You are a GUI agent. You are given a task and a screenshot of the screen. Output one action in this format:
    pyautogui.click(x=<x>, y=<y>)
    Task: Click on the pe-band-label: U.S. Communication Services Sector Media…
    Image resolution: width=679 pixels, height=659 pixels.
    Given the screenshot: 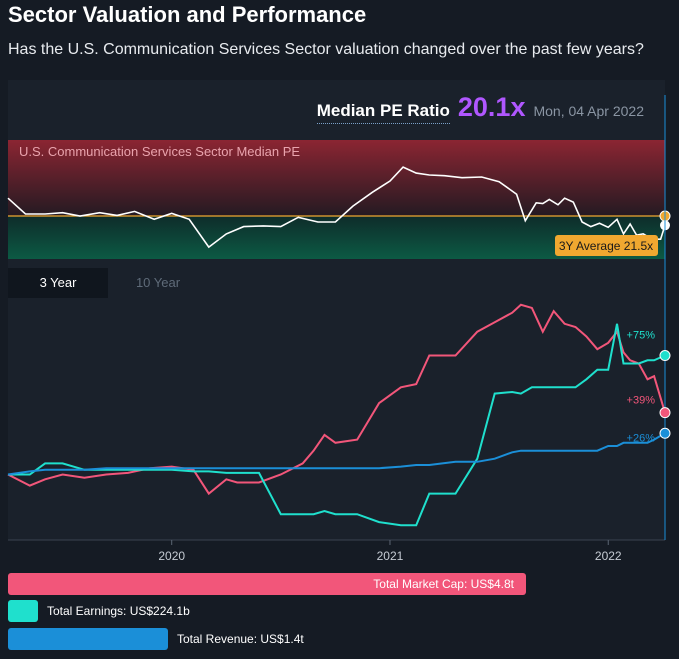 What is the action you would take?
    pyautogui.click(x=159, y=151)
    